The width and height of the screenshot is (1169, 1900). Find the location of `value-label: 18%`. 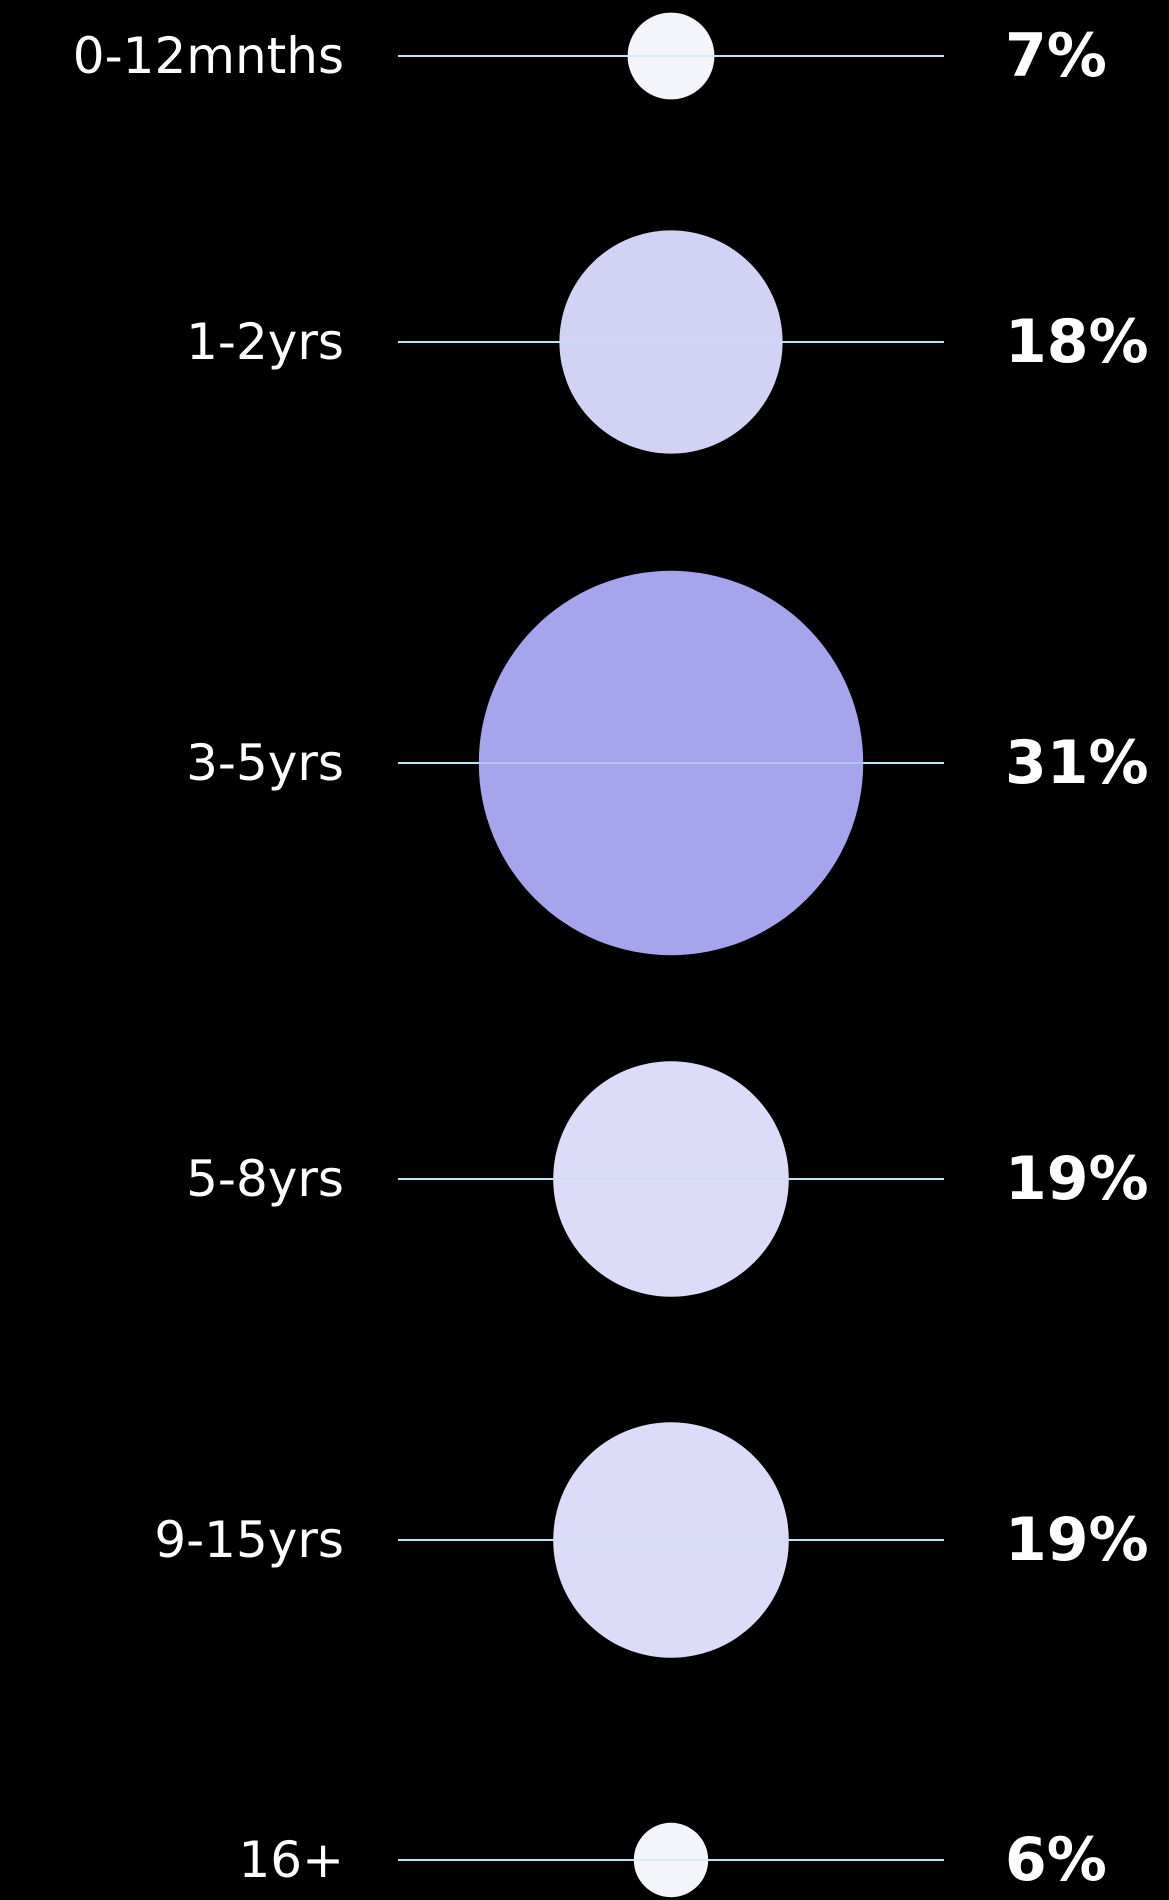

value-label: 18% is located at coordinates (1077, 342).